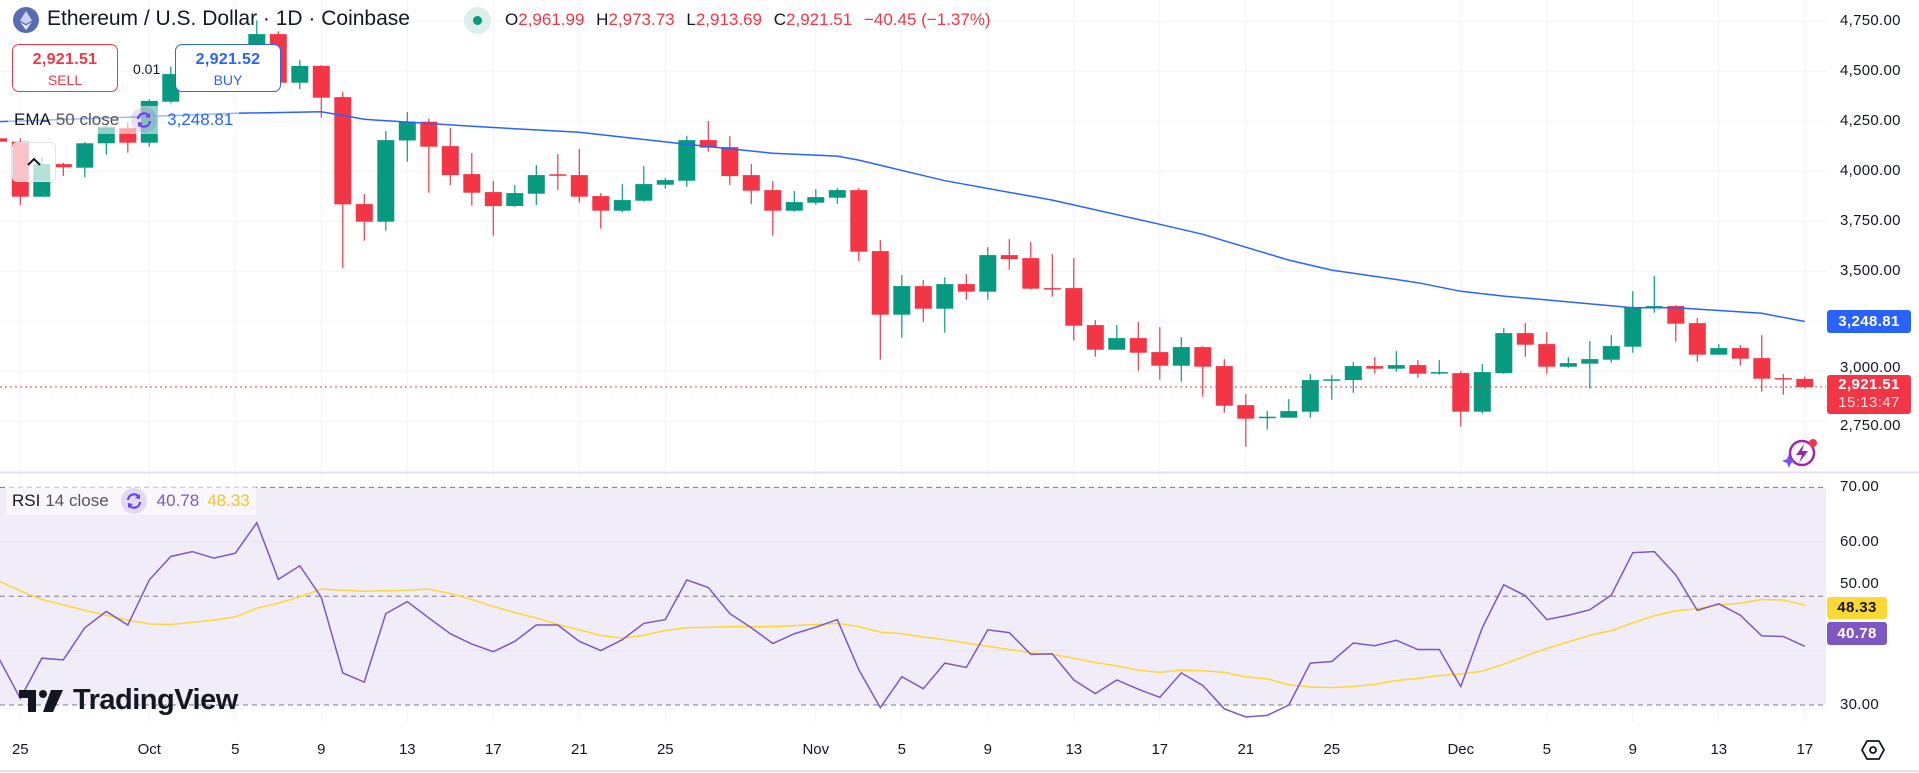  I want to click on close-value: 2,921.51, so click(819, 19).